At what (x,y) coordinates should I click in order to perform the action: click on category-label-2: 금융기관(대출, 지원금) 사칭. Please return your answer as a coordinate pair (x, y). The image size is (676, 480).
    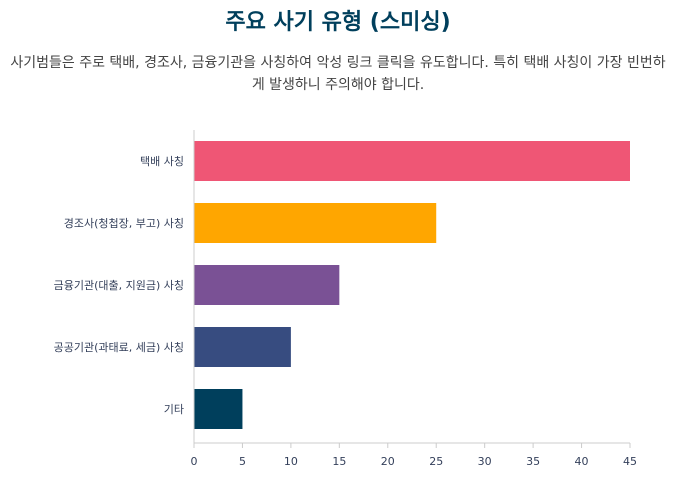
    Looking at the image, I should click on (119, 285).